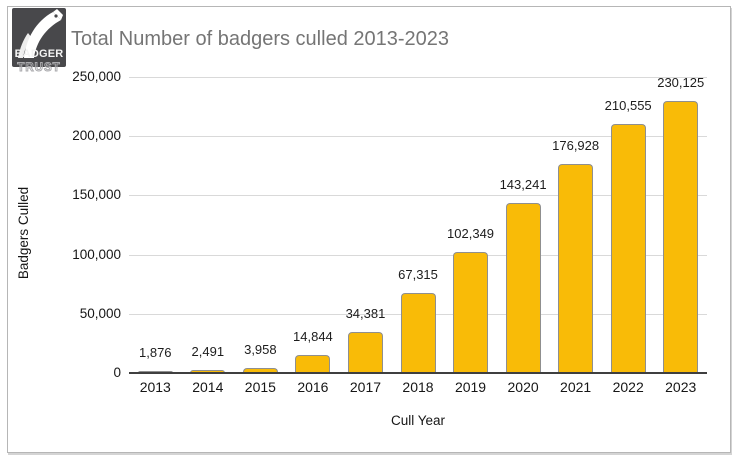  I want to click on x-tick-label: 2015, so click(260, 387).